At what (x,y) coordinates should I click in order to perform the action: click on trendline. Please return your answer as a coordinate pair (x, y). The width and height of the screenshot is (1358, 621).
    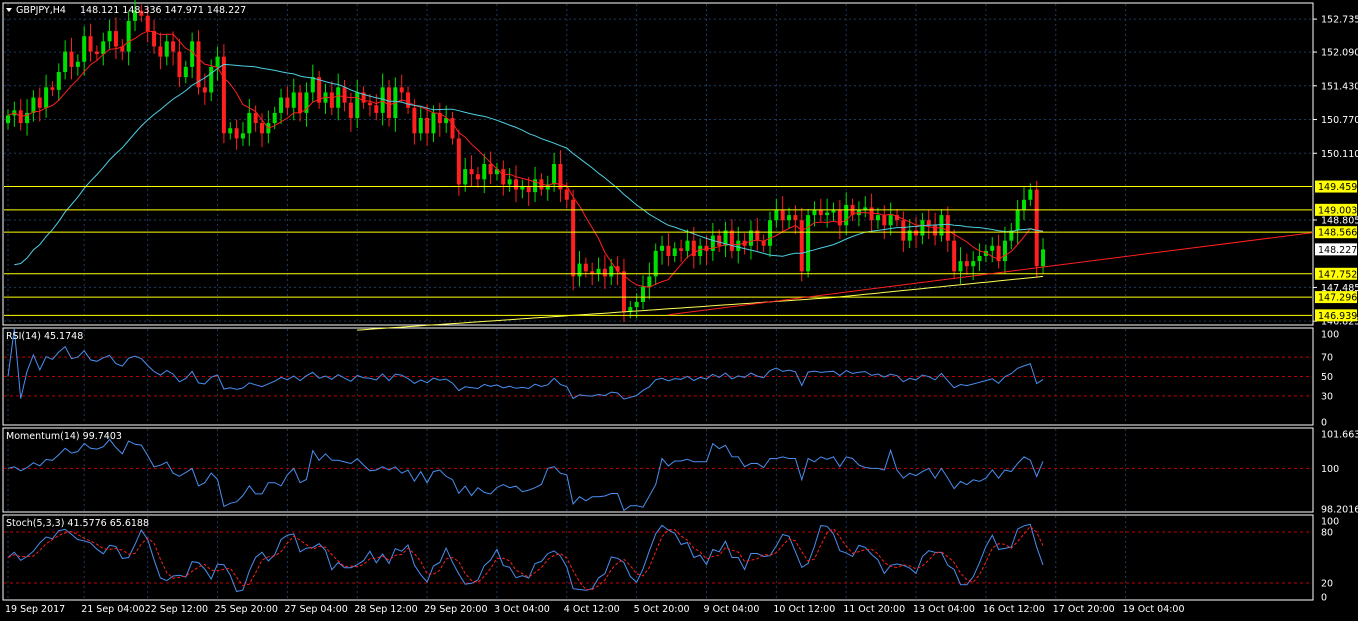
    Looking at the image, I should click on (990, 274).